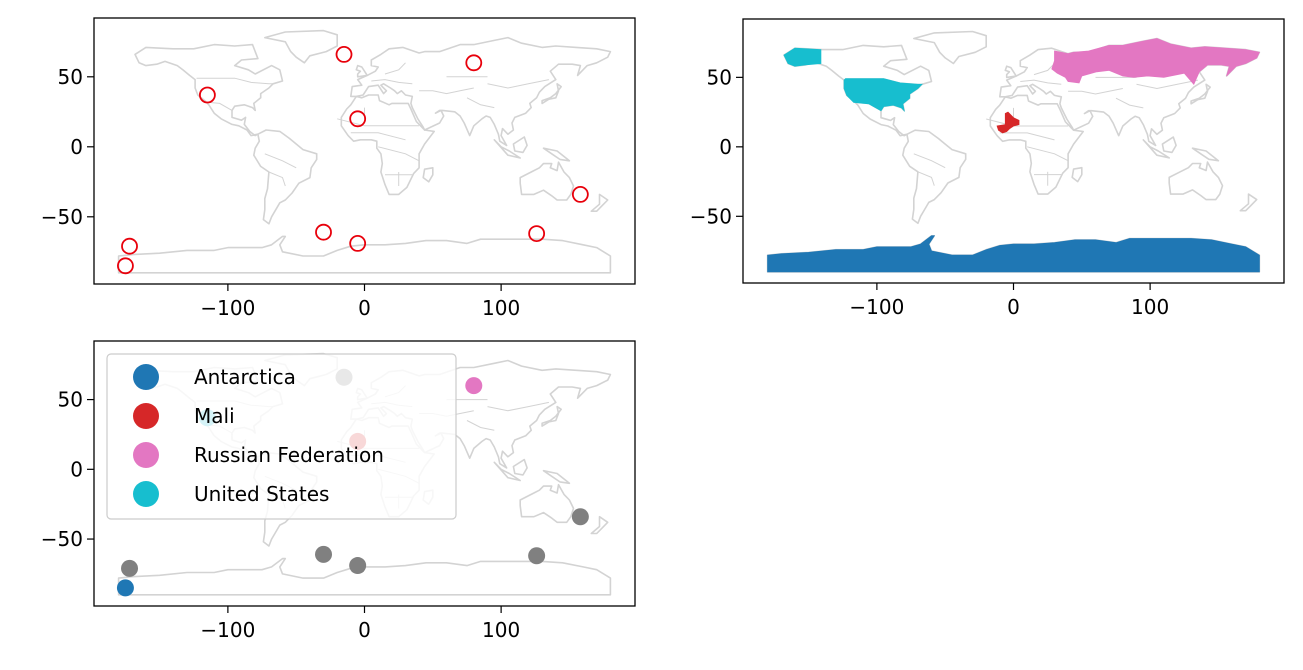 The image size is (1303, 670). What do you see at coordinates (1155, 62) in the screenshot?
I see `region-russian-federation` at bounding box center [1155, 62].